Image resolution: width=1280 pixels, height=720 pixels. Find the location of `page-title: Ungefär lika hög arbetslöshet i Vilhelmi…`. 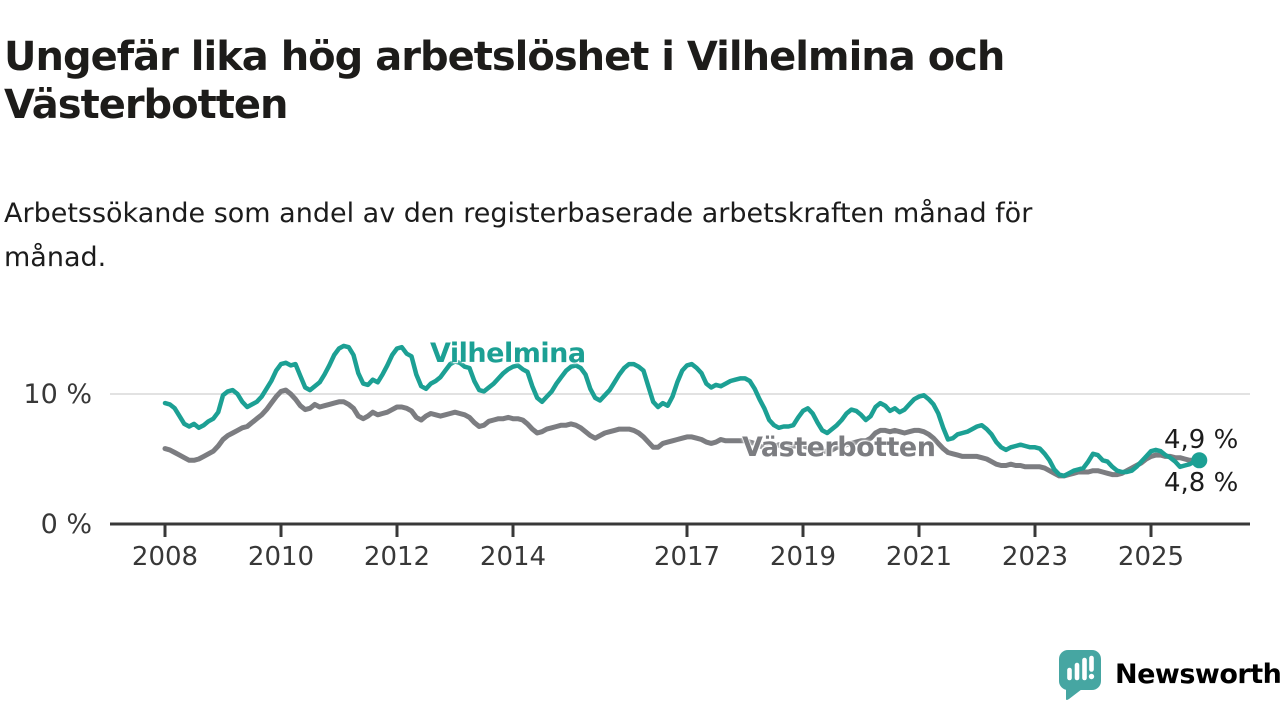

page-title: Ungefär lika hög arbetslöshet i Vilhelmi… is located at coordinates (594, 81).